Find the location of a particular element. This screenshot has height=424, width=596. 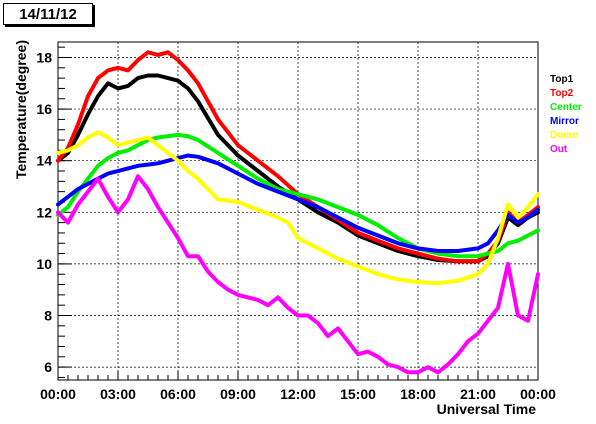

legend: Top1 Top2 Center Mirror Dome Out is located at coordinates (566, 114).